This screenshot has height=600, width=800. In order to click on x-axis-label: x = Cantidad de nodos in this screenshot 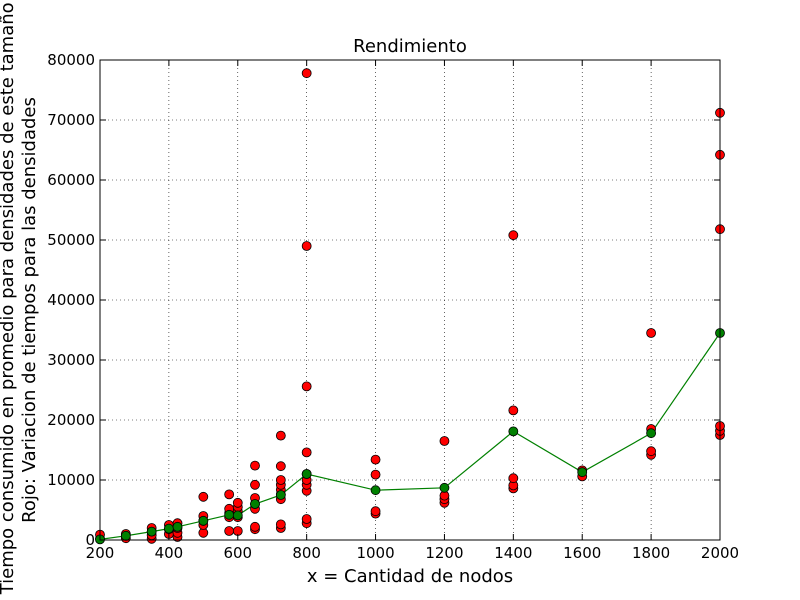, I will do `click(410, 576)`.